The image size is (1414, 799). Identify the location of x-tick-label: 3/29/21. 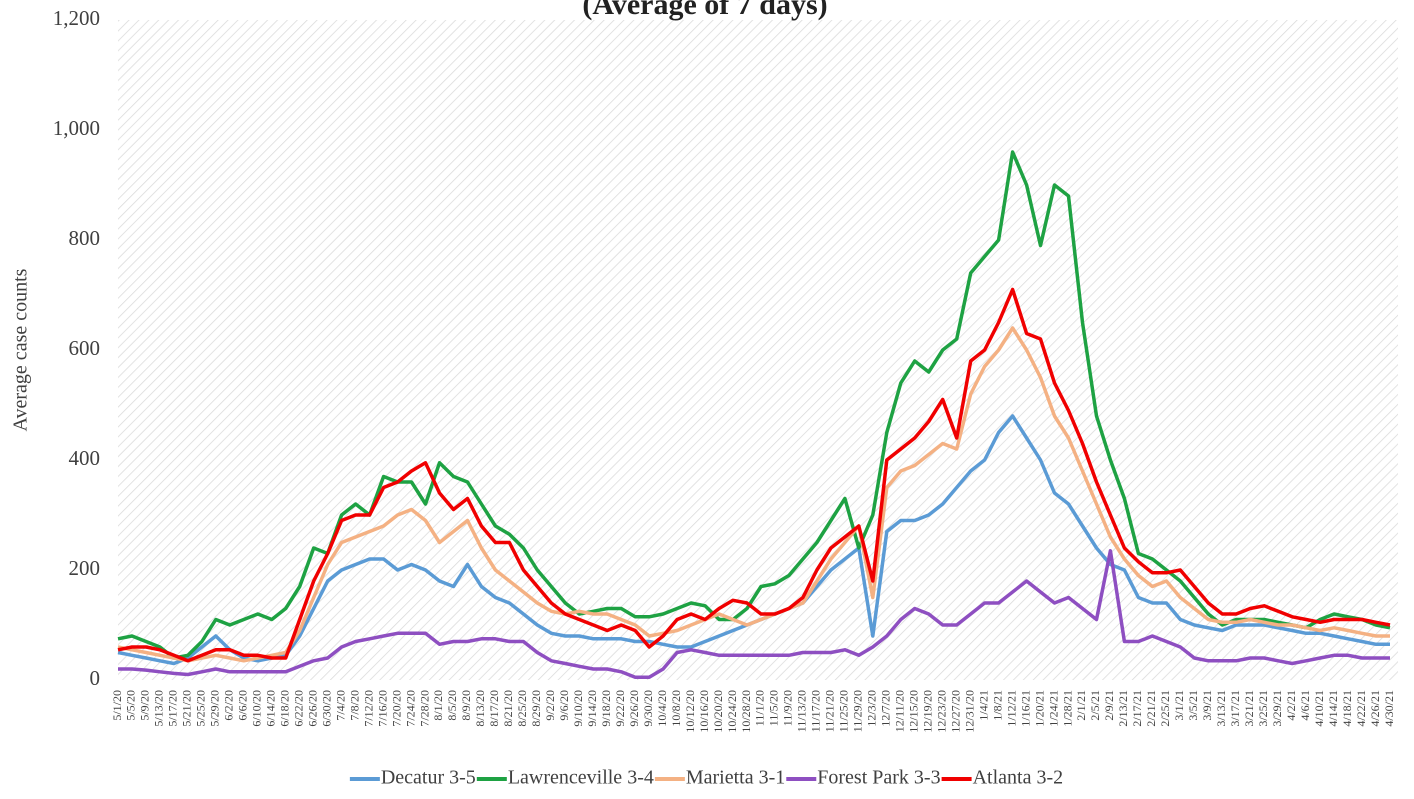
(1277, 708).